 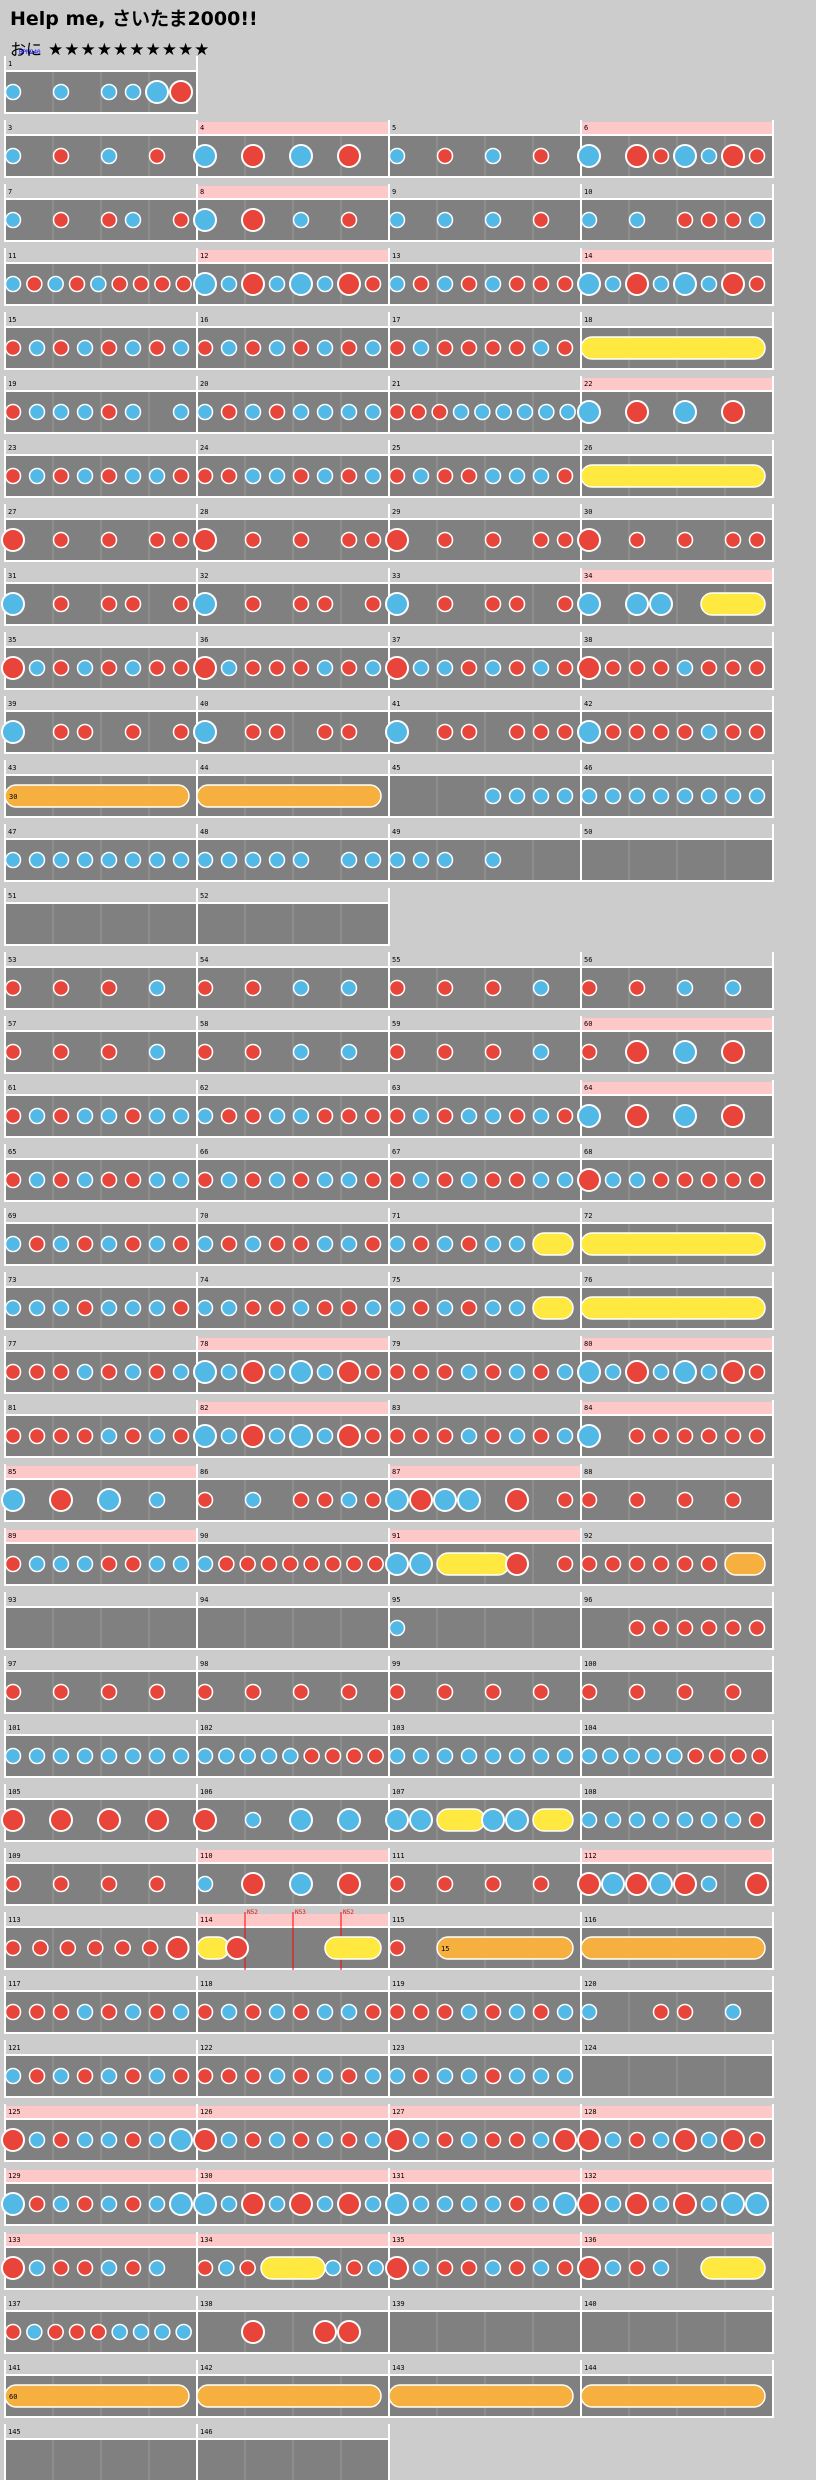 I want to click on measure-number: 108, so click(x=590, y=1792).